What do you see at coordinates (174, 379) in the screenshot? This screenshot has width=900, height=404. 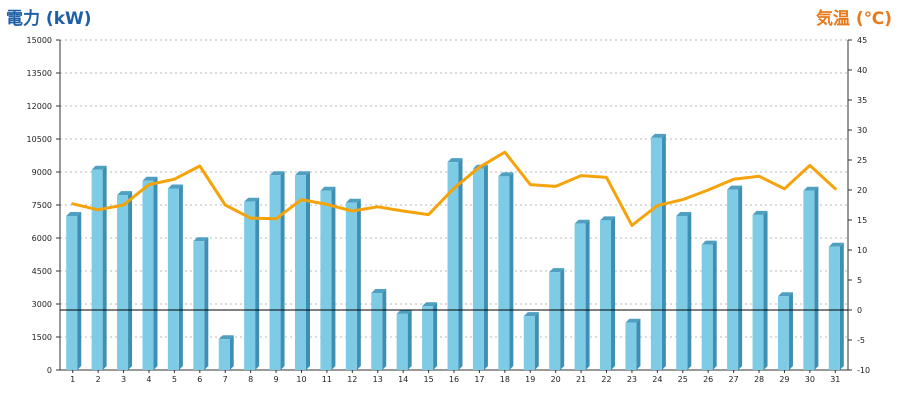 I see `x-tick-label: 5` at bounding box center [174, 379].